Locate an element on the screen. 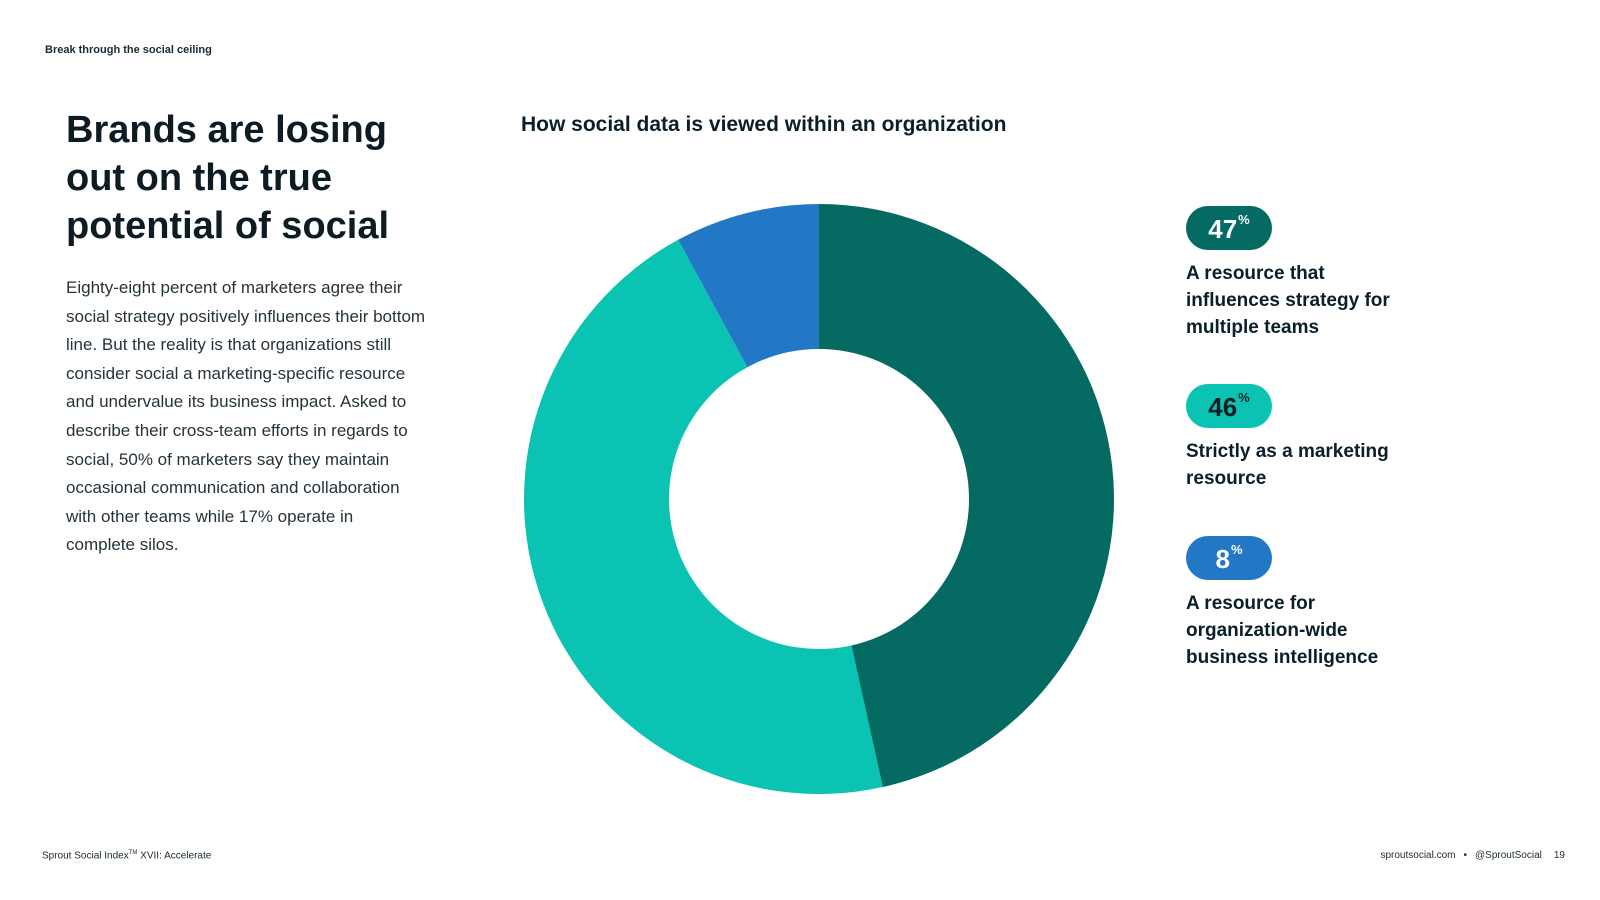 This screenshot has width=1600, height=900. page-number: 19 is located at coordinates (1559, 855).